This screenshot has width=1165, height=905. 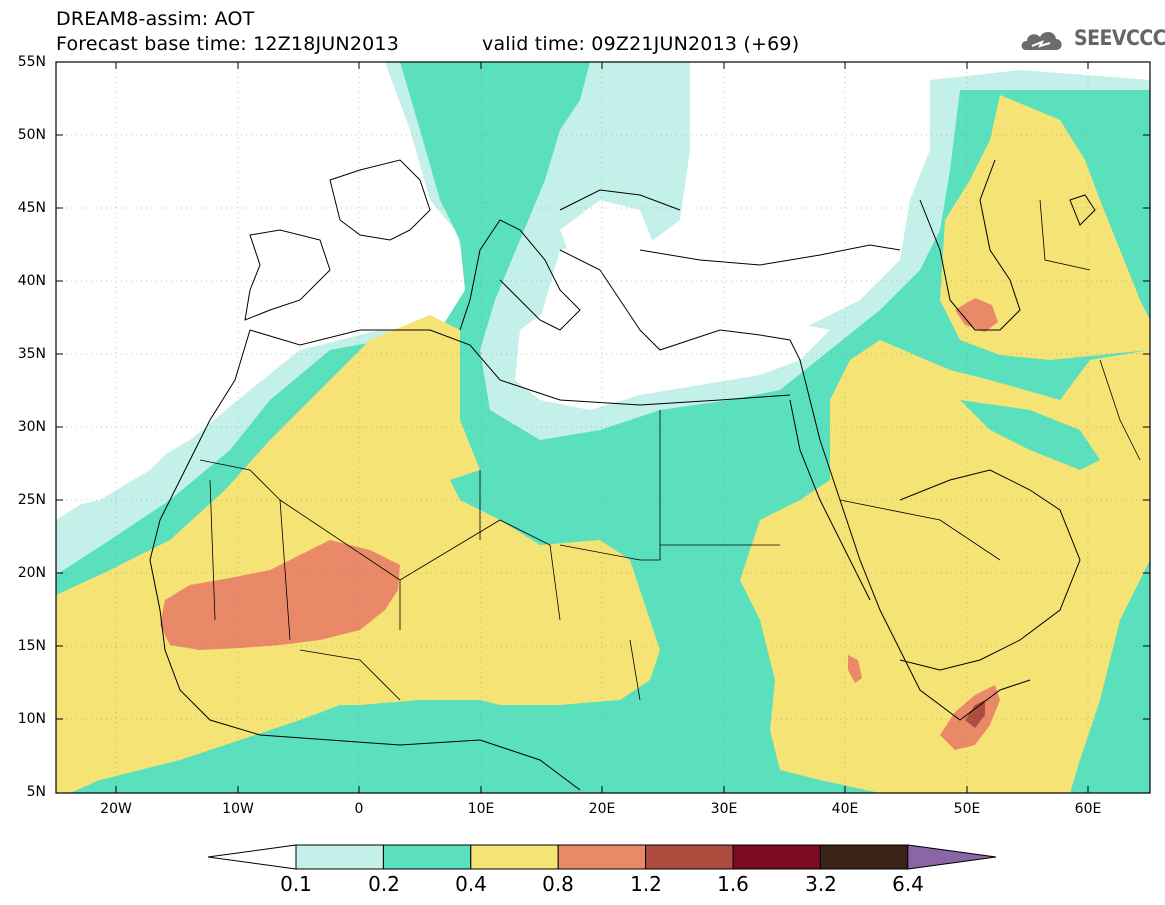 What do you see at coordinates (31, 135) in the screenshot?
I see `lat-label: 50N` at bounding box center [31, 135].